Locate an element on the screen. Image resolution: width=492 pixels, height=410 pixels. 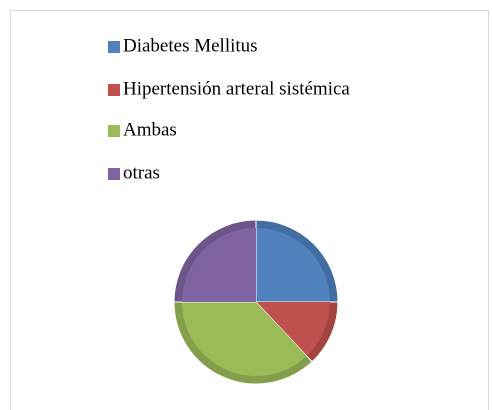
pie is located at coordinates (256, 302).